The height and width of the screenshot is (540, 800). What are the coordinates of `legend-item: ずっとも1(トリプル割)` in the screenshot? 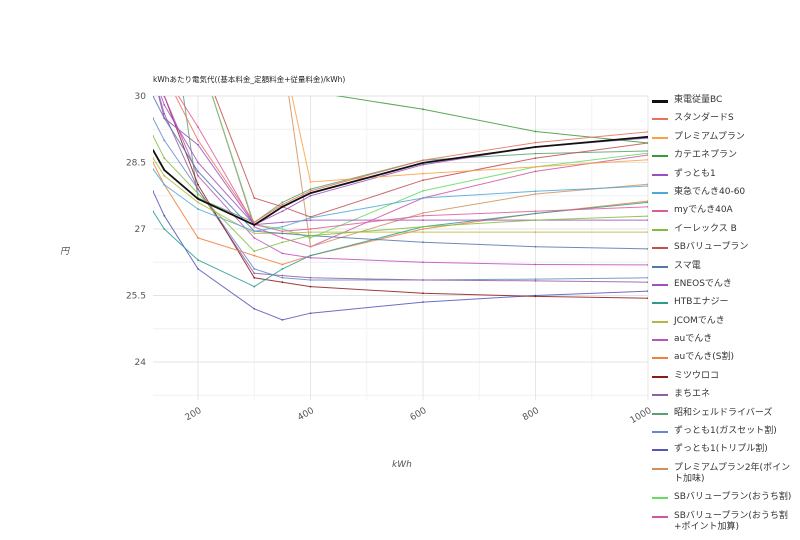 It's located at (726, 449).